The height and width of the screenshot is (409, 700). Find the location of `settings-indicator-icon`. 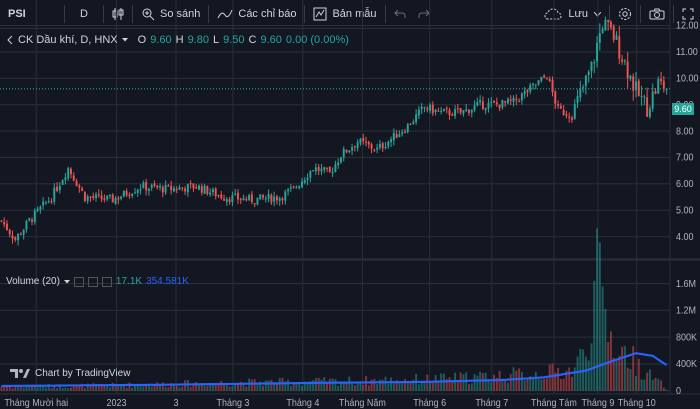

settings-indicator-icon is located at coordinates (92, 281).